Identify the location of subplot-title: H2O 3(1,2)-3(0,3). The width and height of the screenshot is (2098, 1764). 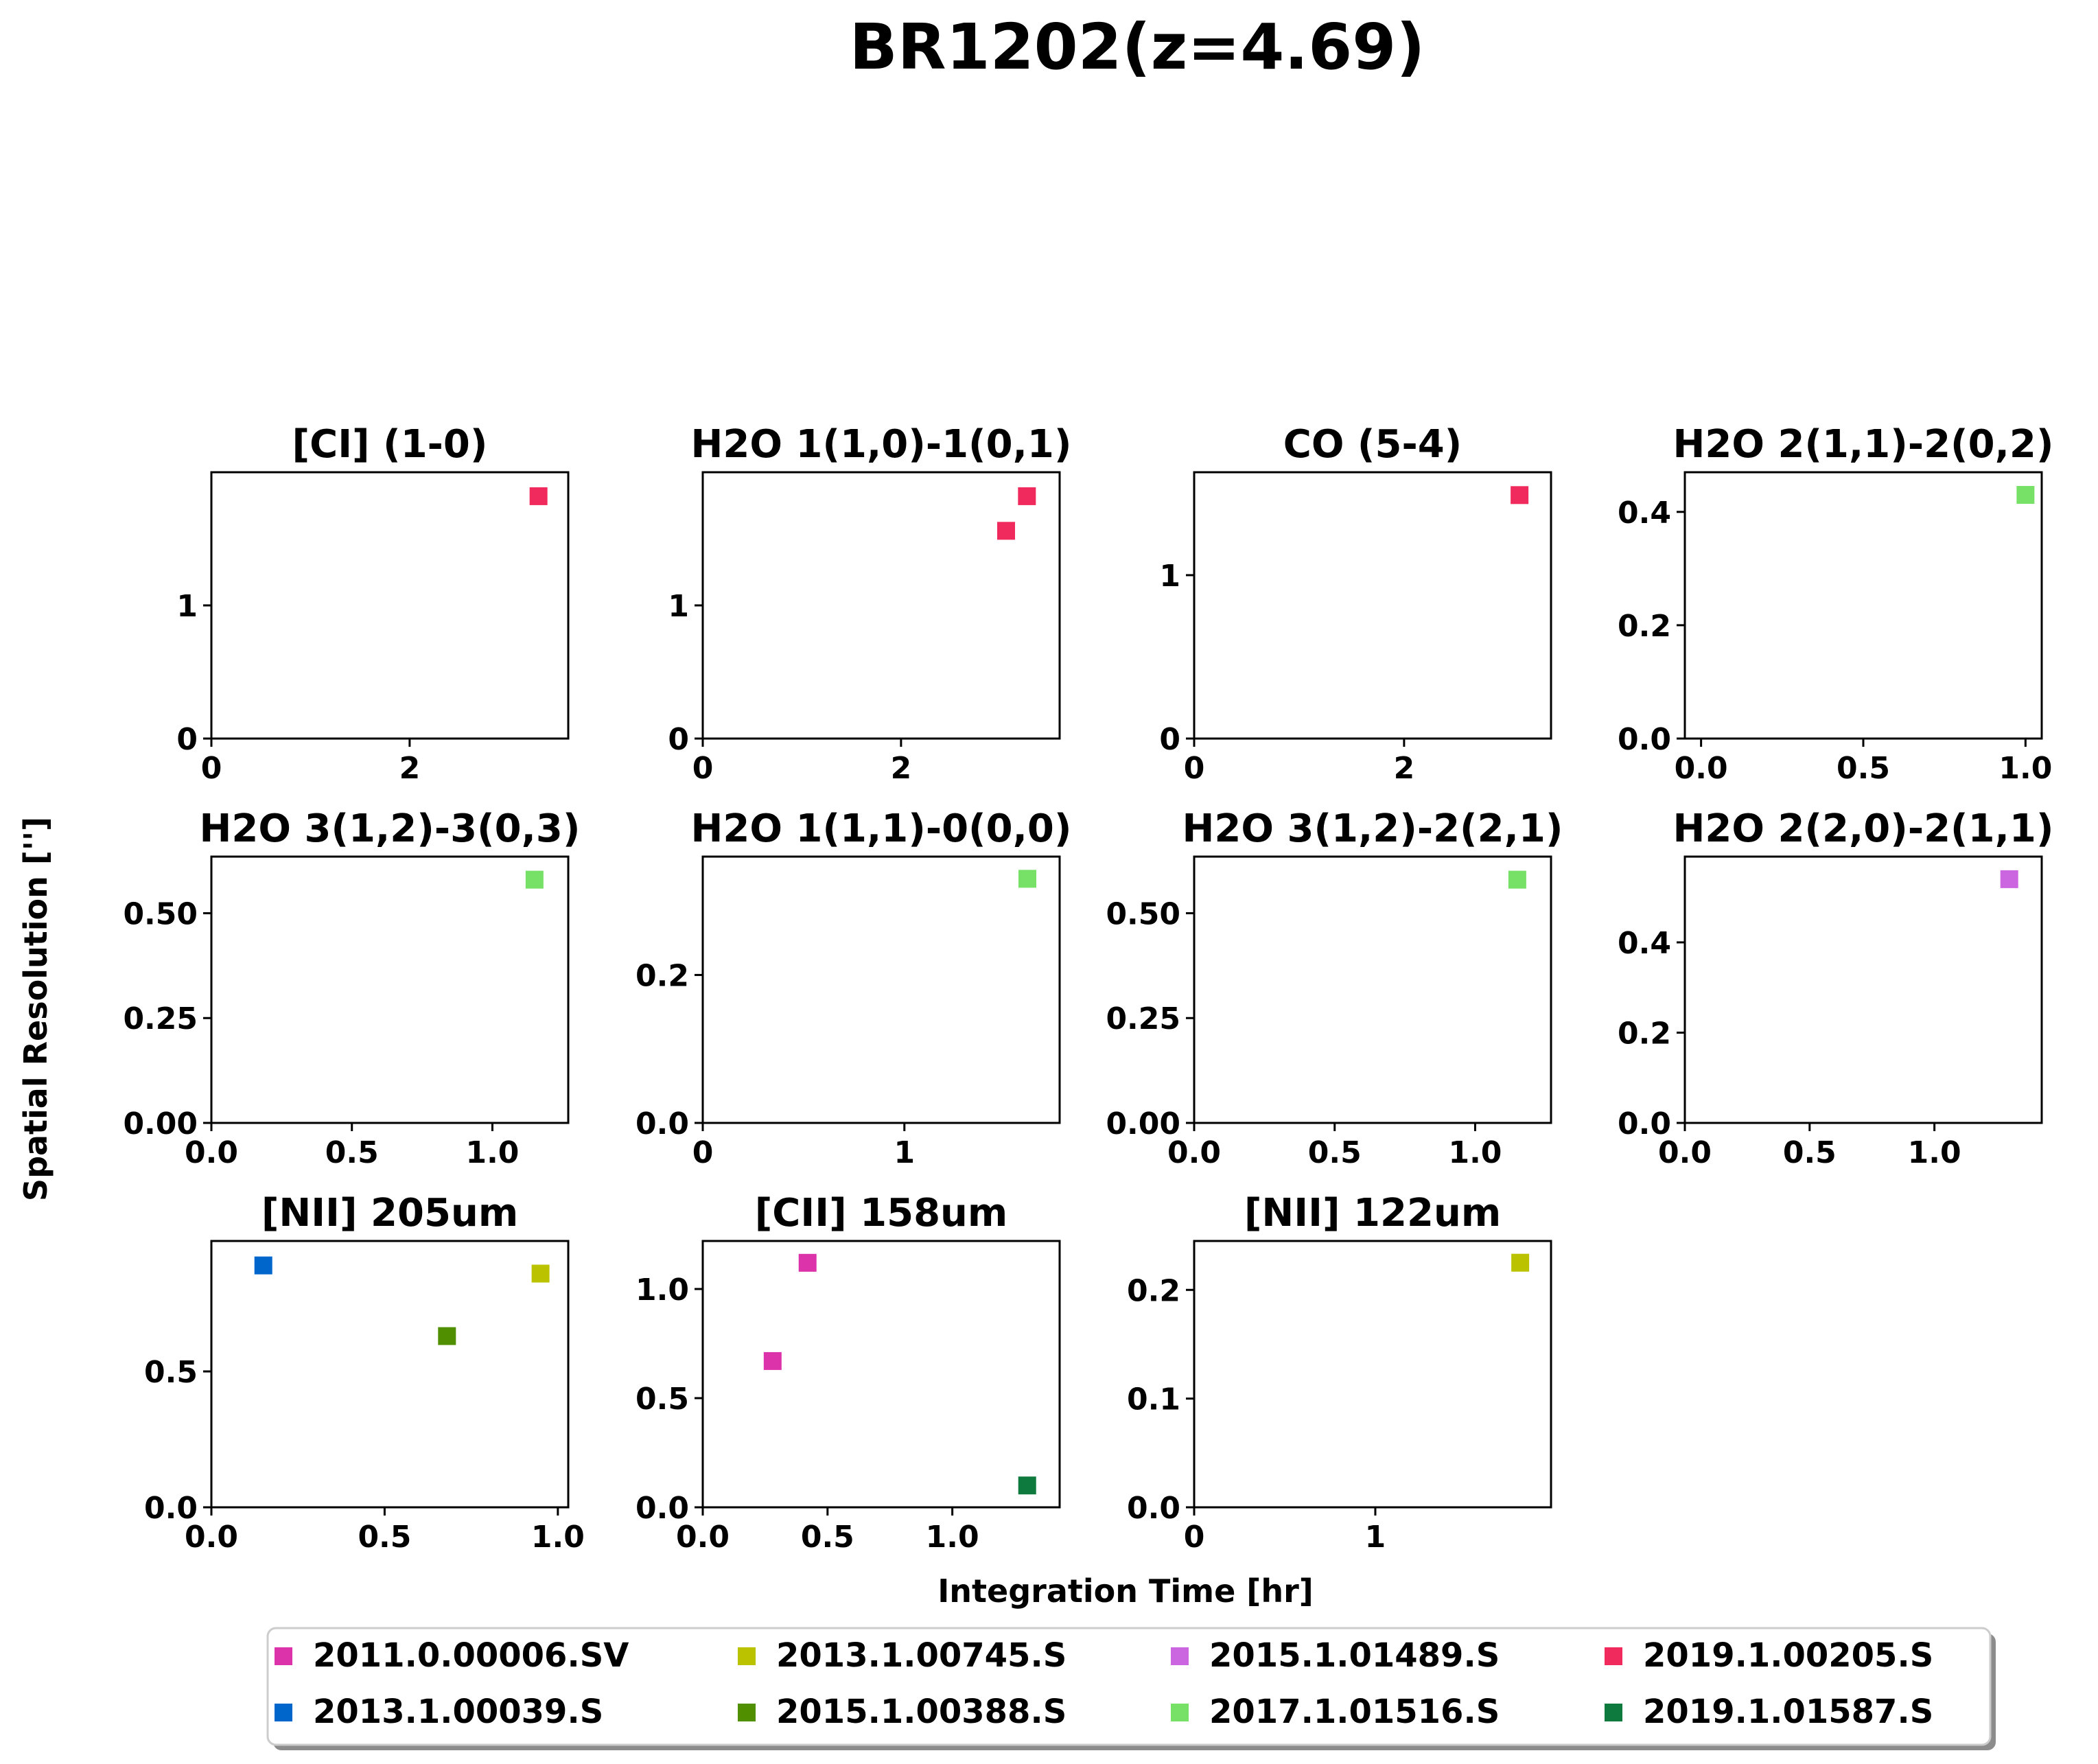
(390, 828).